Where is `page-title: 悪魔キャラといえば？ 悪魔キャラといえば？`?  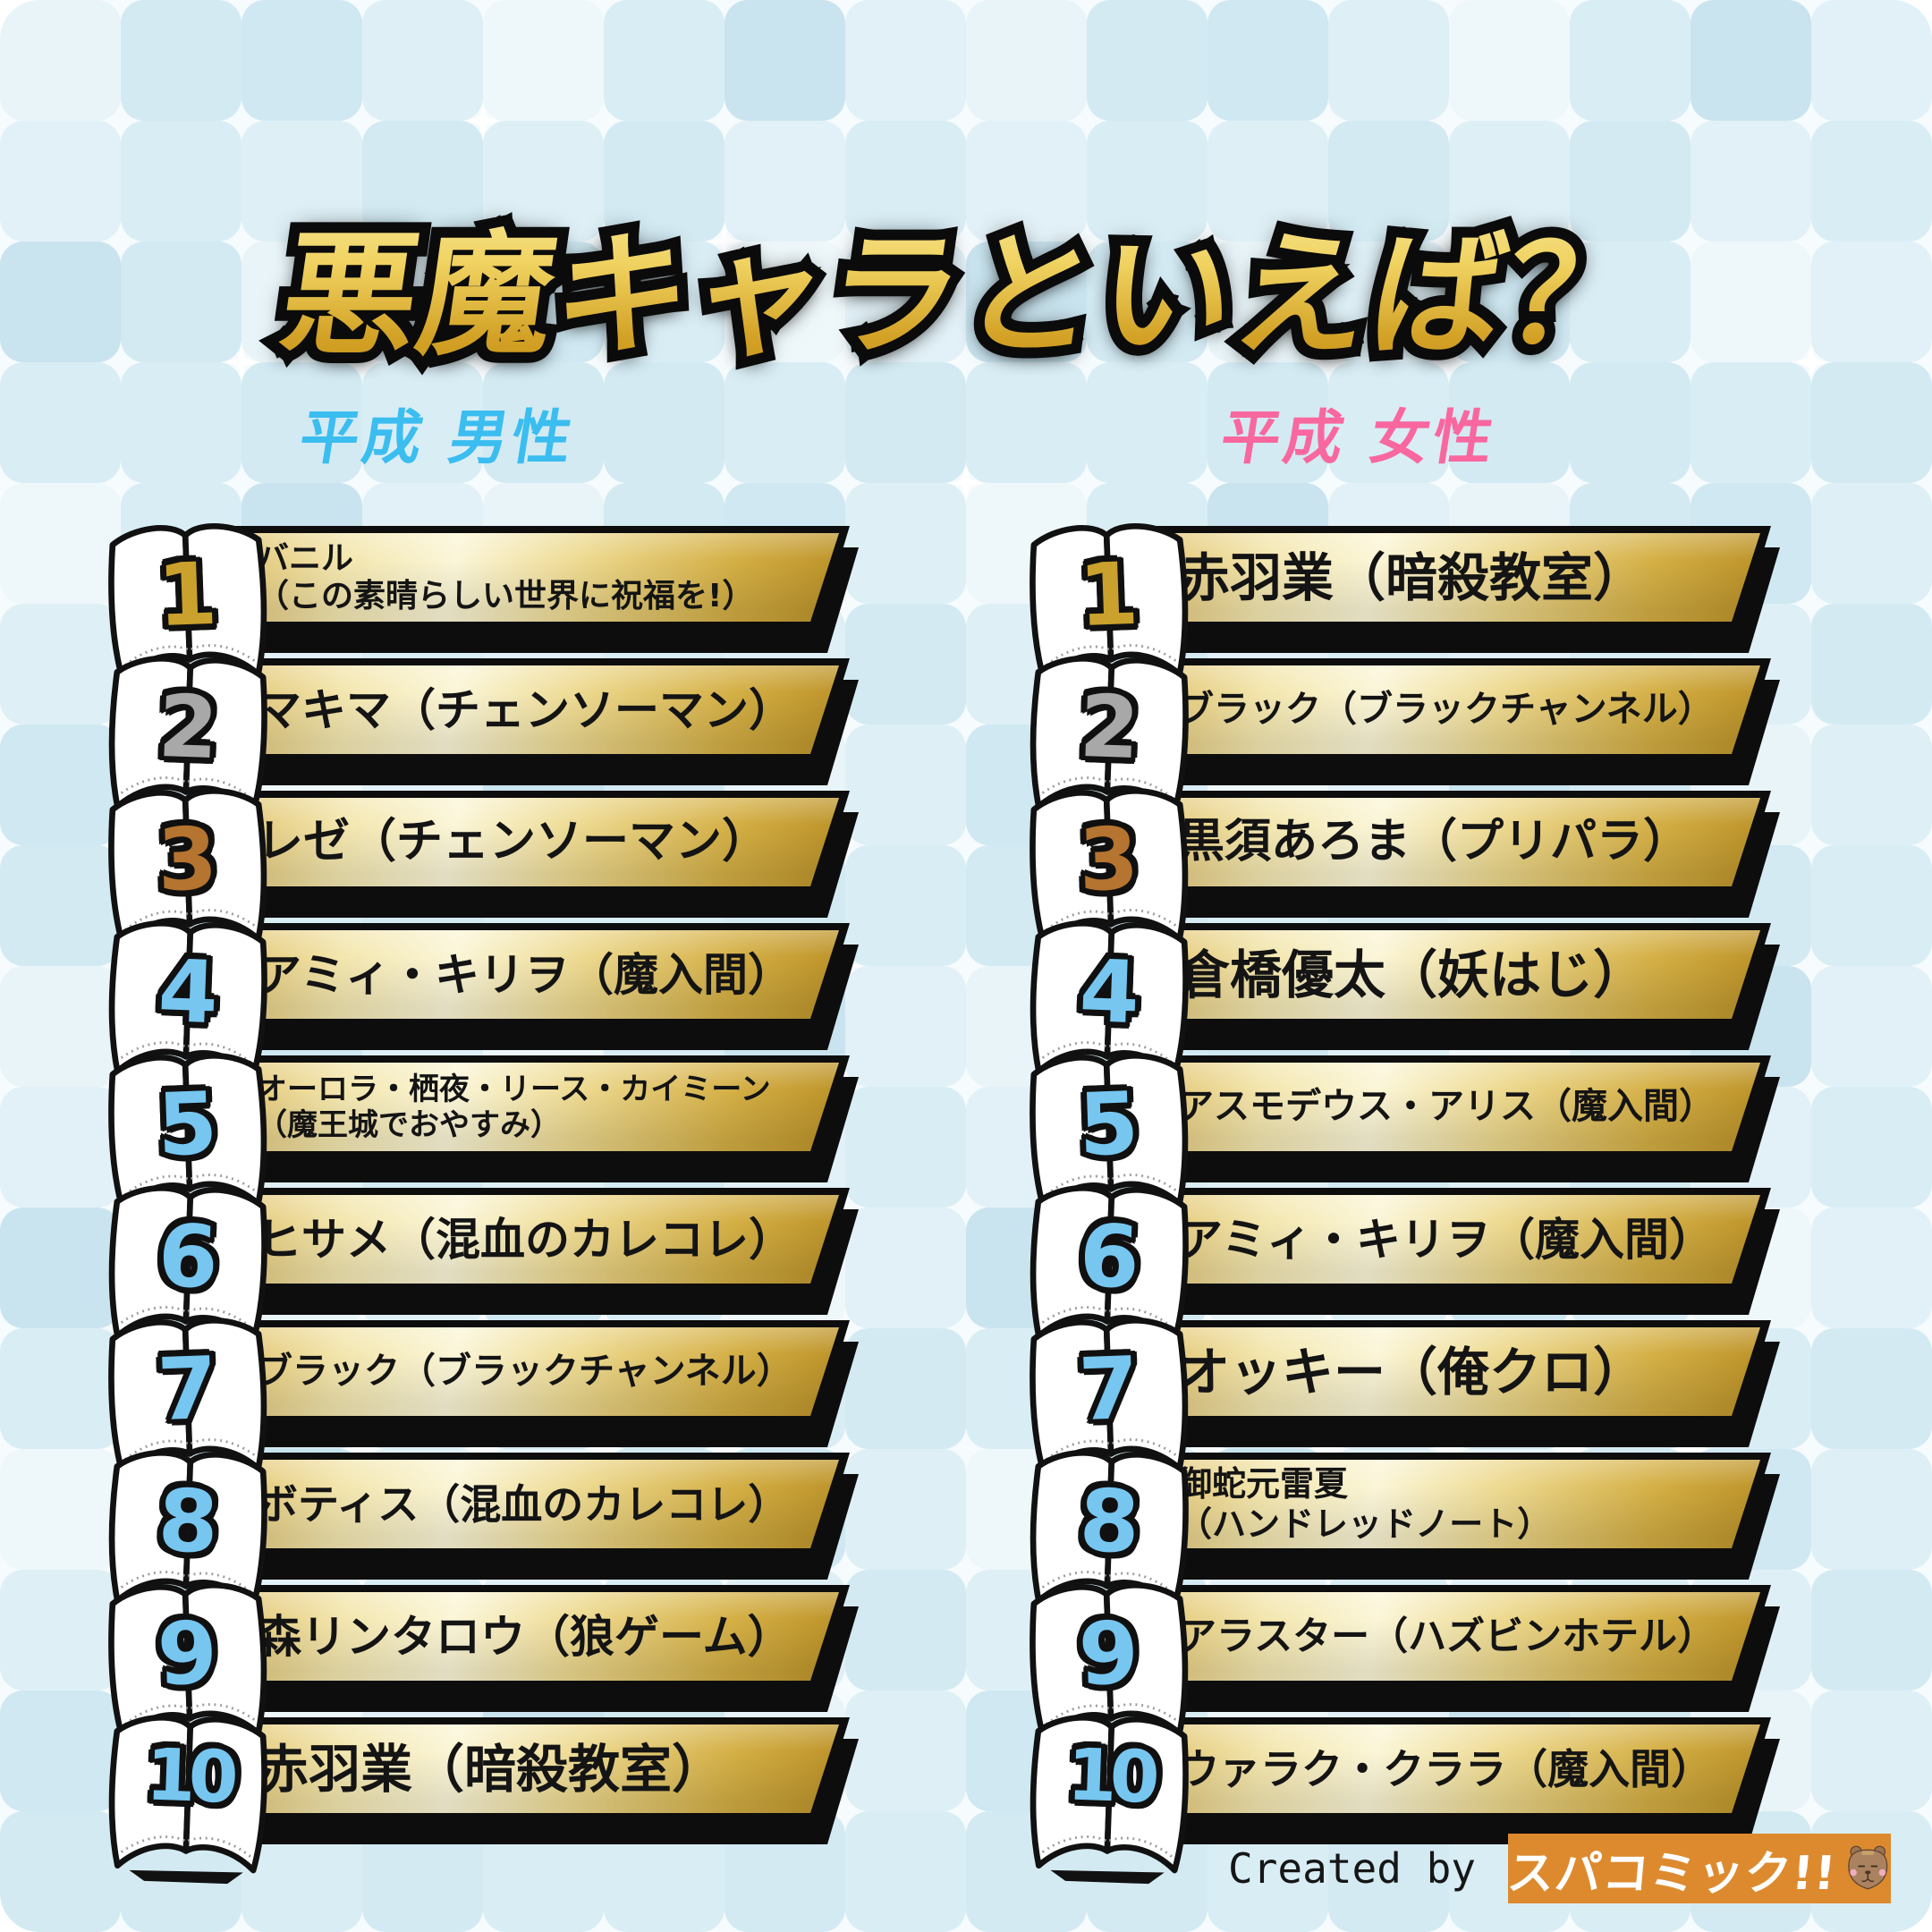
page-title: 悪魔キャラといえば？ 悪魔キャラといえば？ is located at coordinates (966, 286).